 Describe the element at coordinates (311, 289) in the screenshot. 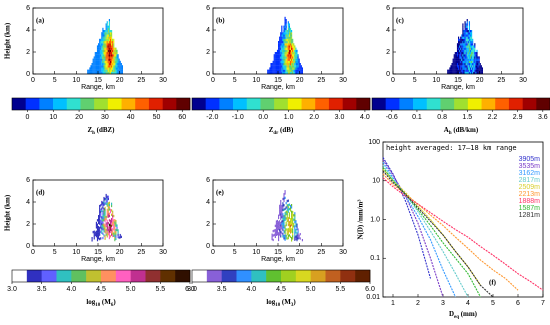

I see `colorbar-tick-label: 5.0` at that location.